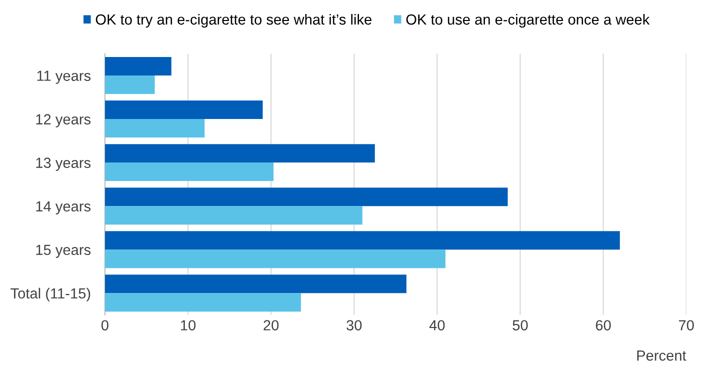  Describe the element at coordinates (64, 77) in the screenshot. I see `y-tick-label: 11 years` at that location.